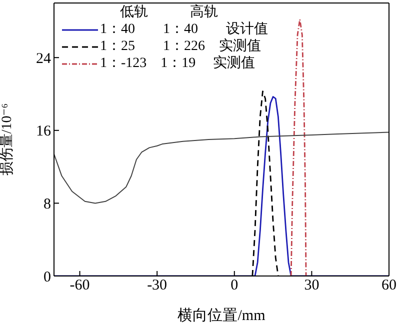 The height and width of the screenshot is (324, 400). Describe the element at coordinates (169, 12) in the screenshot. I see `legend-title: 低轨 高轨` at that location.